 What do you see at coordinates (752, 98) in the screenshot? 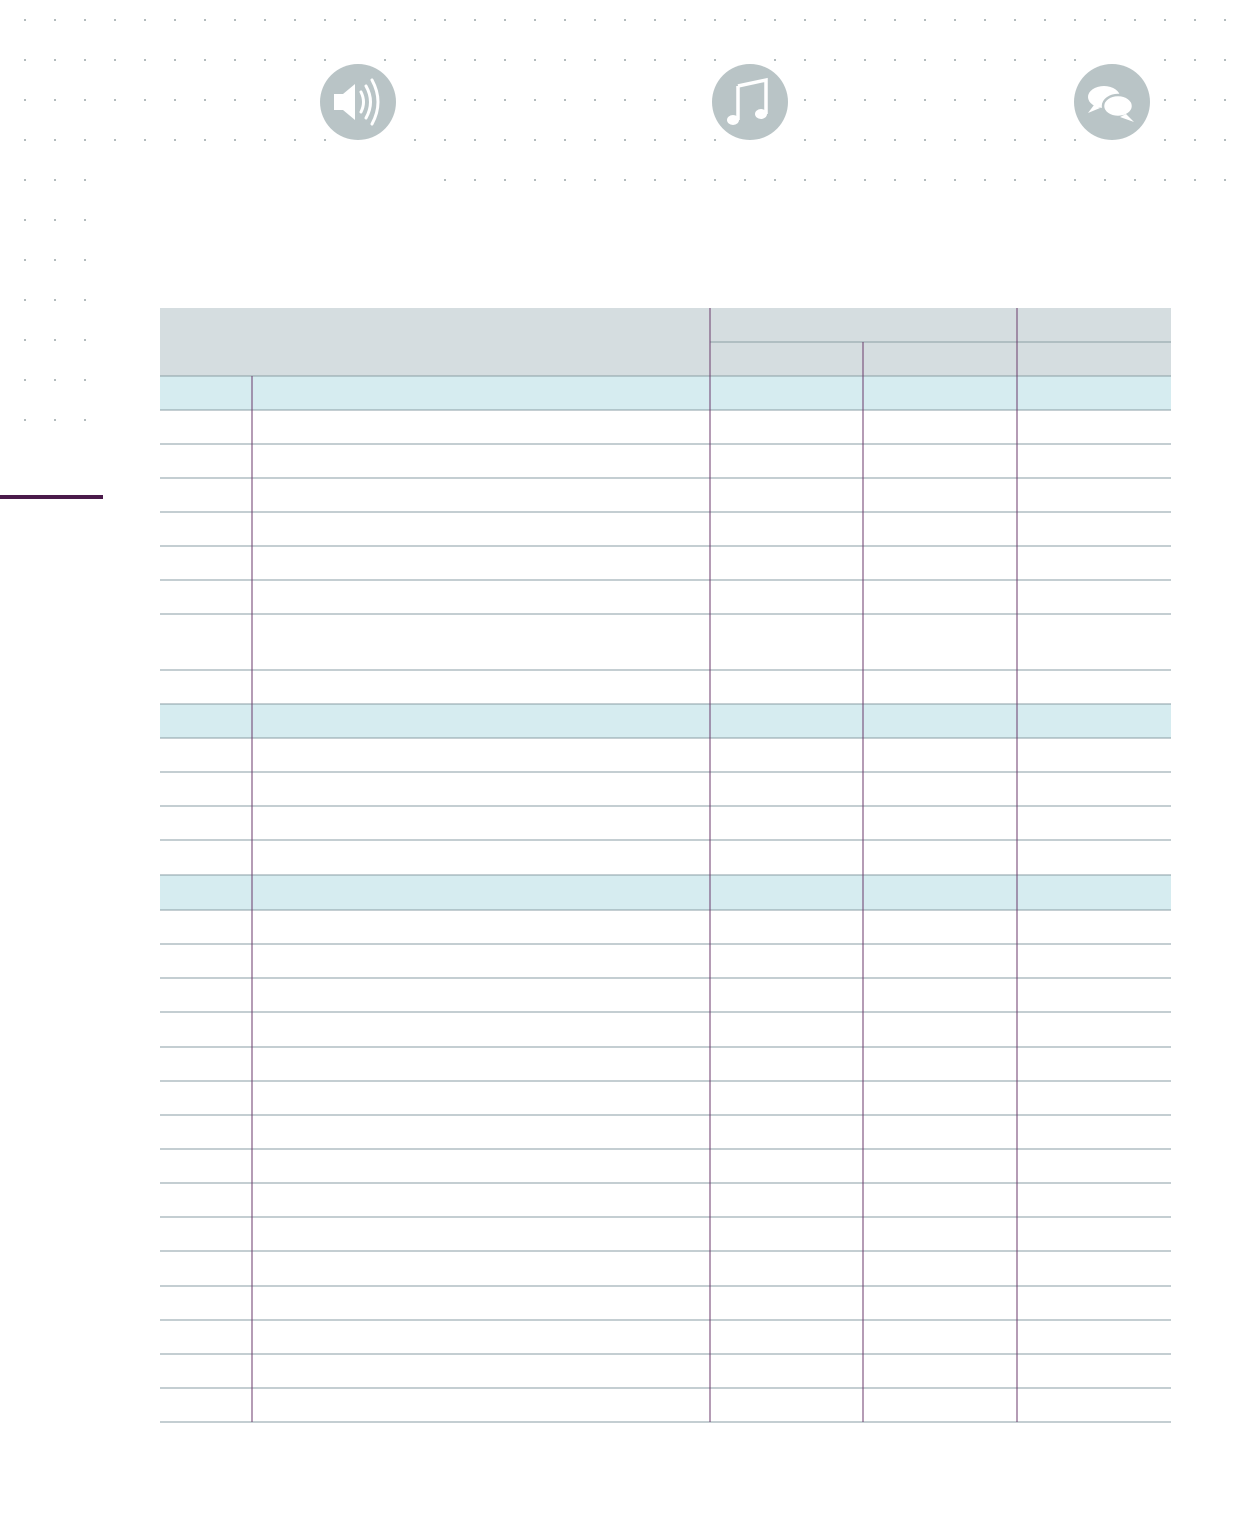
I see `note-stems` at bounding box center [752, 98].